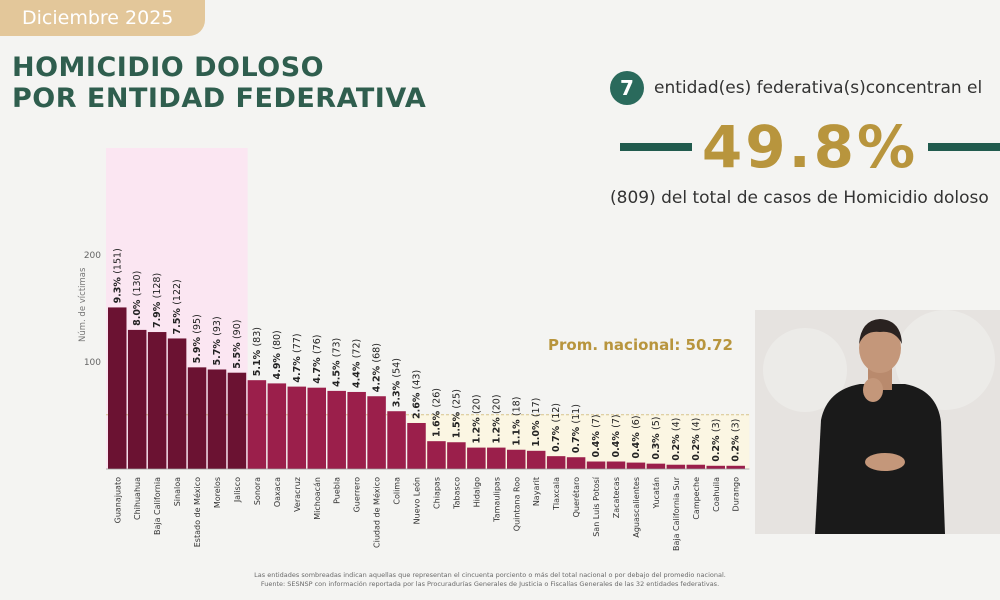 Image resolution: width=1000 pixels, height=600 pixels. Describe the element at coordinates (157, 313) in the screenshot. I see `bar-percent-label: 7.9%` at that location.